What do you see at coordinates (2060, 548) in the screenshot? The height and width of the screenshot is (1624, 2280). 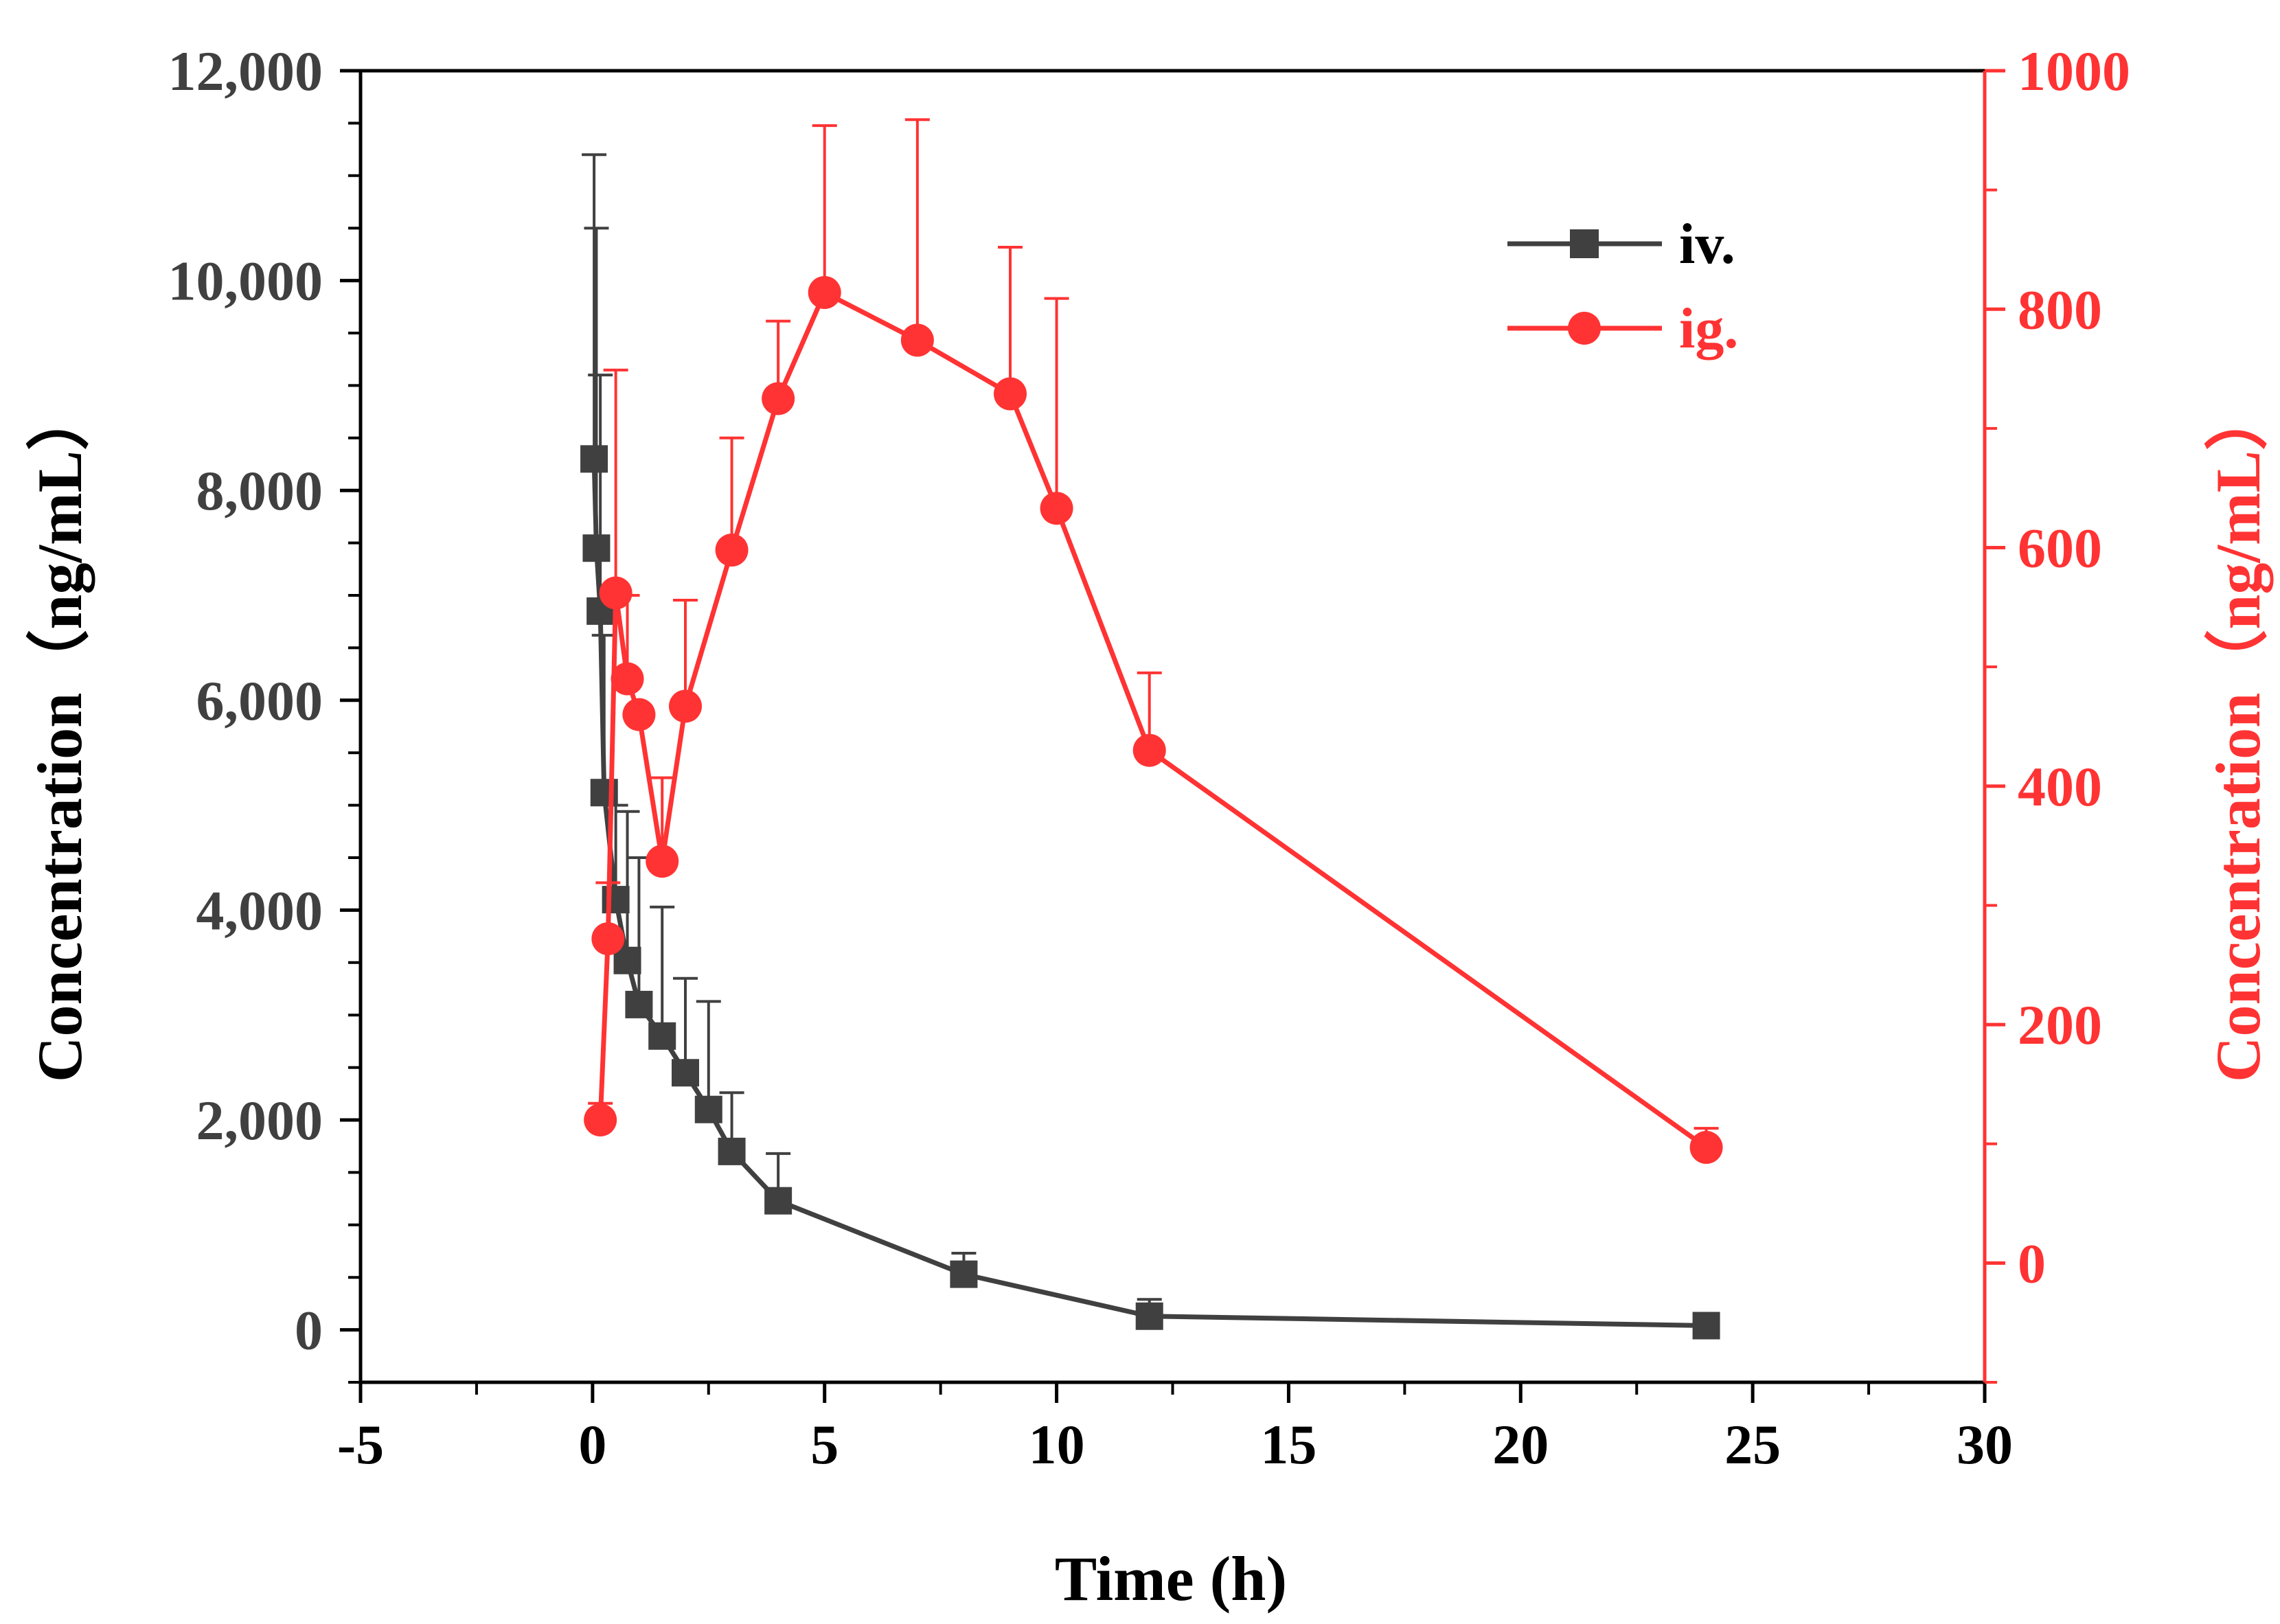 I see `y-right-tick-label: 600` at bounding box center [2060, 548].